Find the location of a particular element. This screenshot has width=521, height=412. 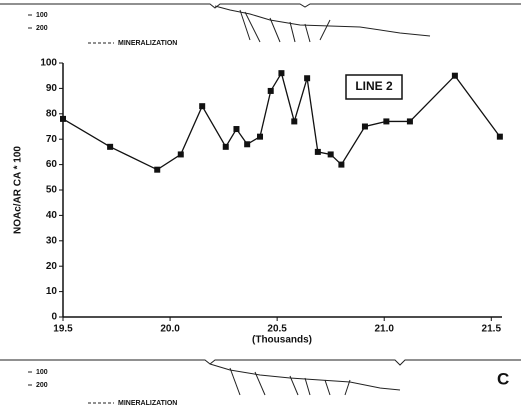

x-tick-label: 20.5 is located at coordinates (277, 329).